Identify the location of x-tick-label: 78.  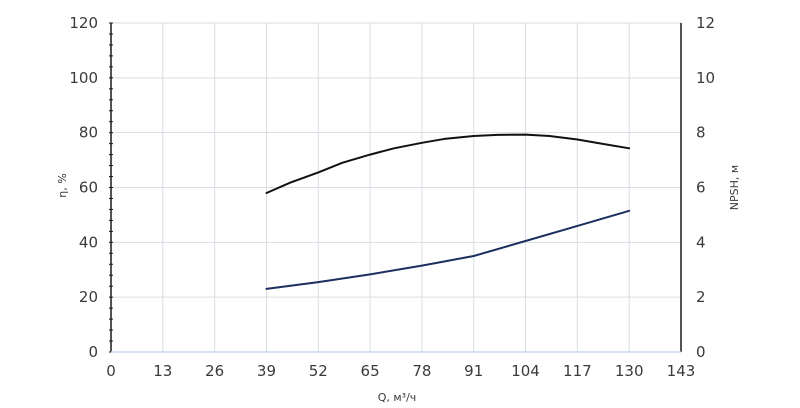
(421, 371).